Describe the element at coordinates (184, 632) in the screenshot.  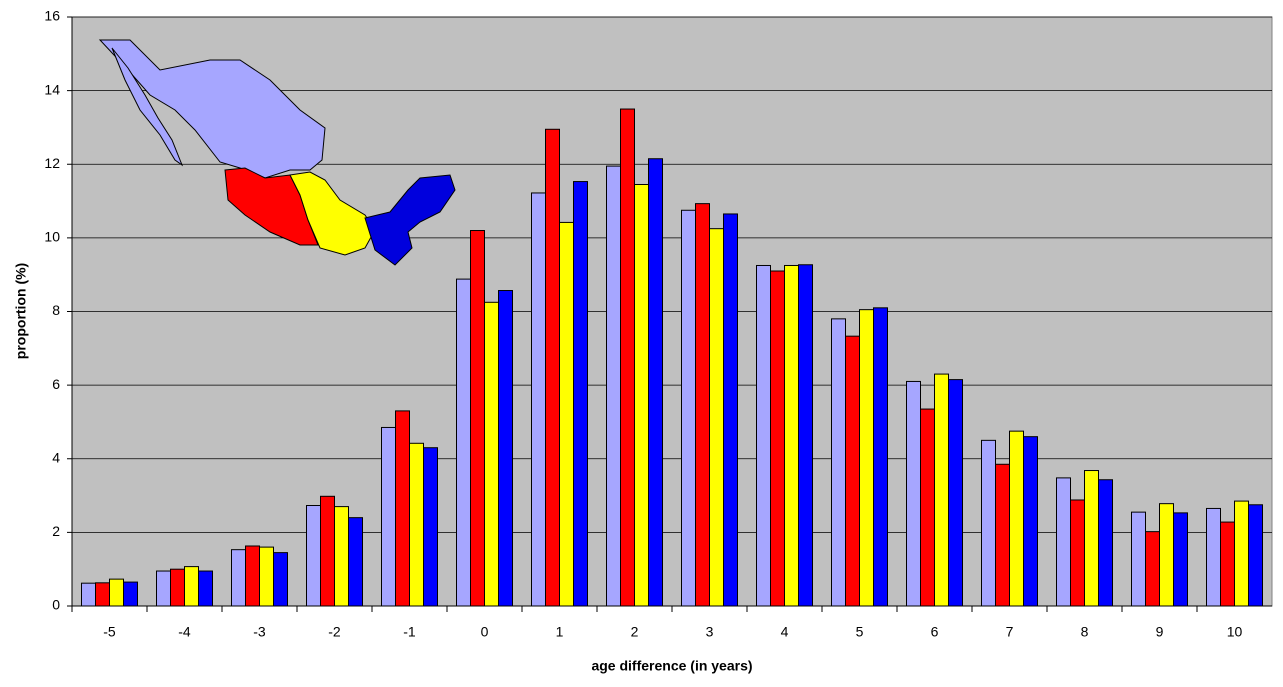
I see `x-tick-label: -4` at that location.